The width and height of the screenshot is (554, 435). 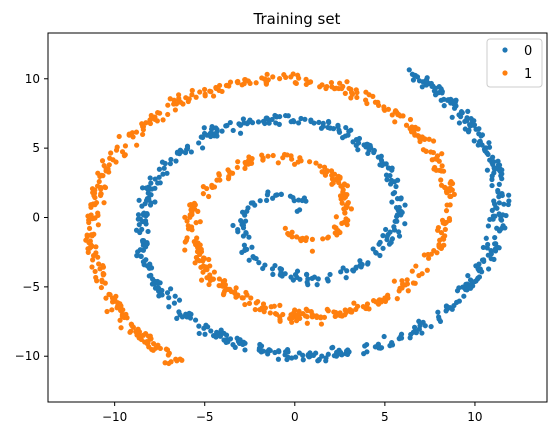 I want to click on legend-box, so click(x=514, y=63).